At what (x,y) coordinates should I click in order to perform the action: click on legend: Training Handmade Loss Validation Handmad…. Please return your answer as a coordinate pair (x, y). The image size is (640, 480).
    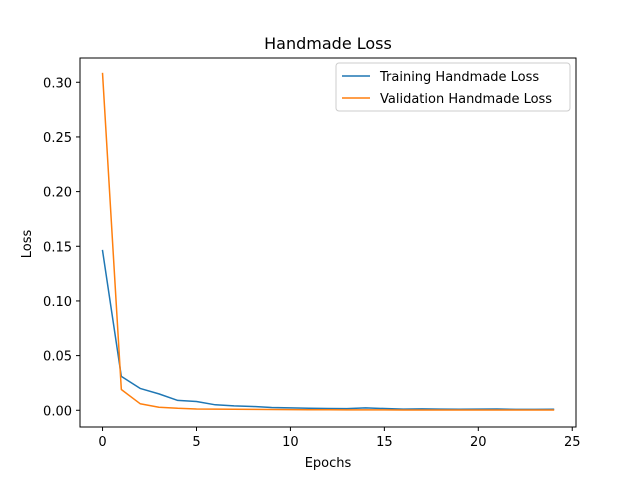
    Looking at the image, I should click on (453, 87).